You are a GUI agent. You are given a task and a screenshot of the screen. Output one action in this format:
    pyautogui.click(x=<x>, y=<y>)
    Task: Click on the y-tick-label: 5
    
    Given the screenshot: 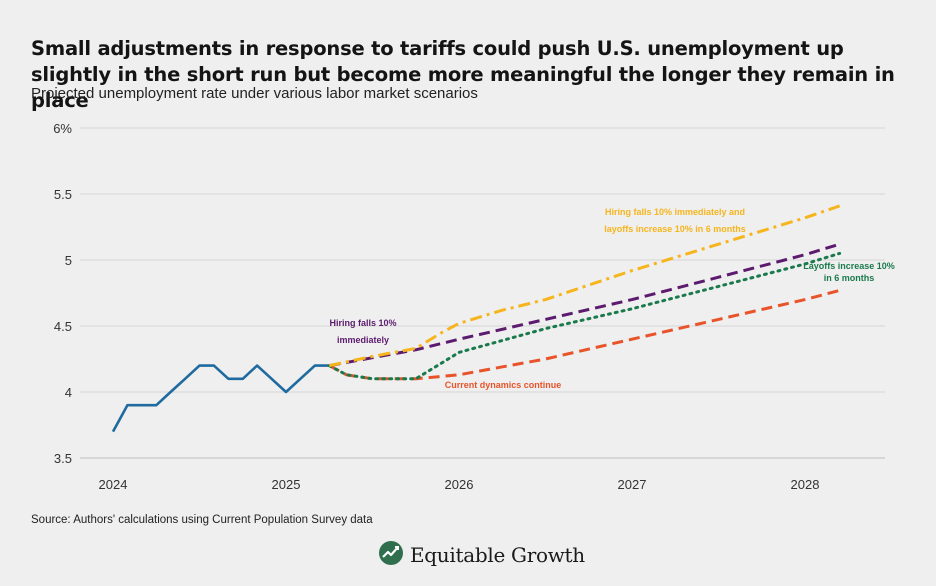 What is the action you would take?
    pyautogui.click(x=68, y=260)
    